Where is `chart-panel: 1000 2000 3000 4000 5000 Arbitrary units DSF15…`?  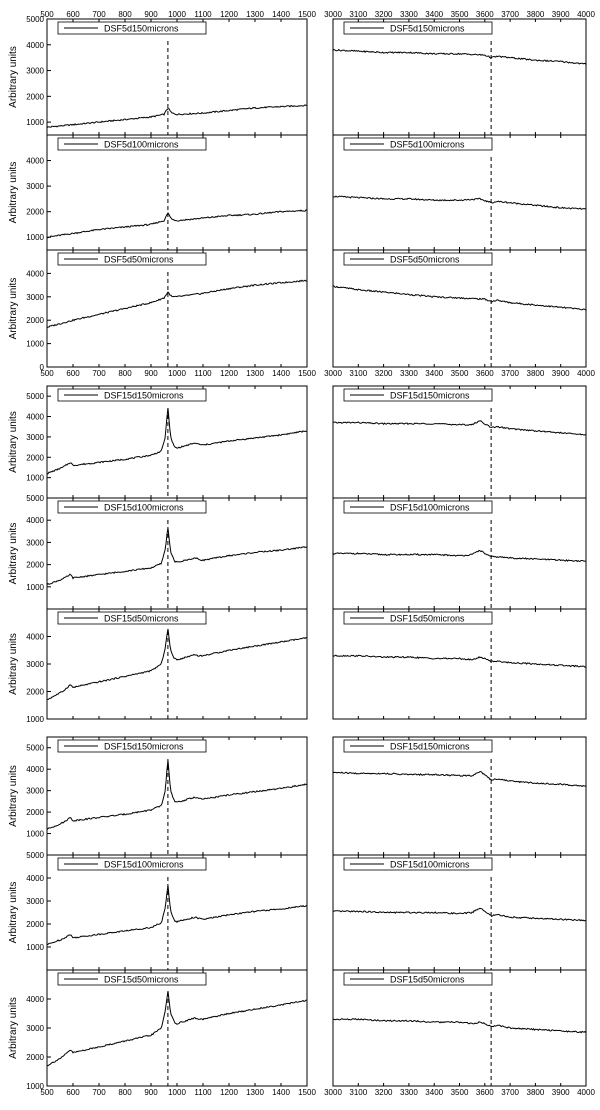 chart-panel: 1000 2000 3000 4000 5000 Arbitrary units DSF15… is located at coordinates (158, 442).